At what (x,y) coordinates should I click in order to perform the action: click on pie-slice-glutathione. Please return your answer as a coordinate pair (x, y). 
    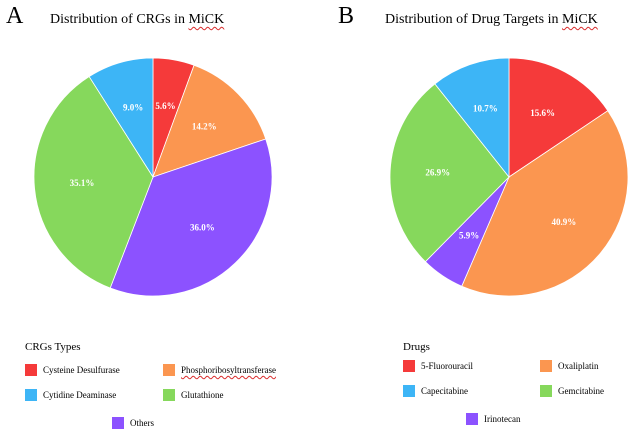
    Looking at the image, I should click on (93, 182).